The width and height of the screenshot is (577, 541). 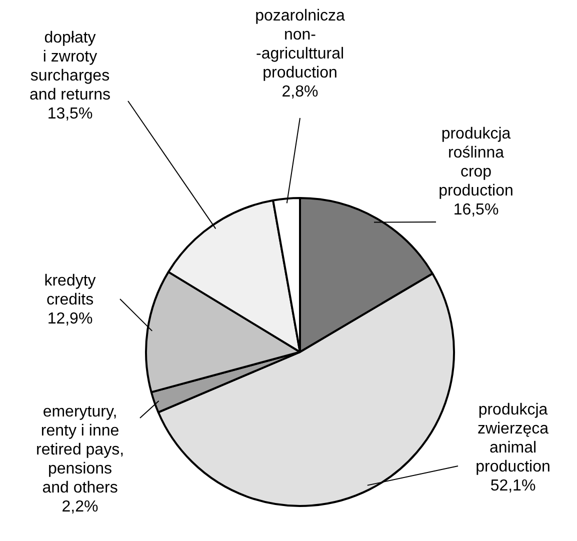 What do you see at coordinates (513, 485) in the screenshot?
I see `data-label: 52,1%` at bounding box center [513, 485].